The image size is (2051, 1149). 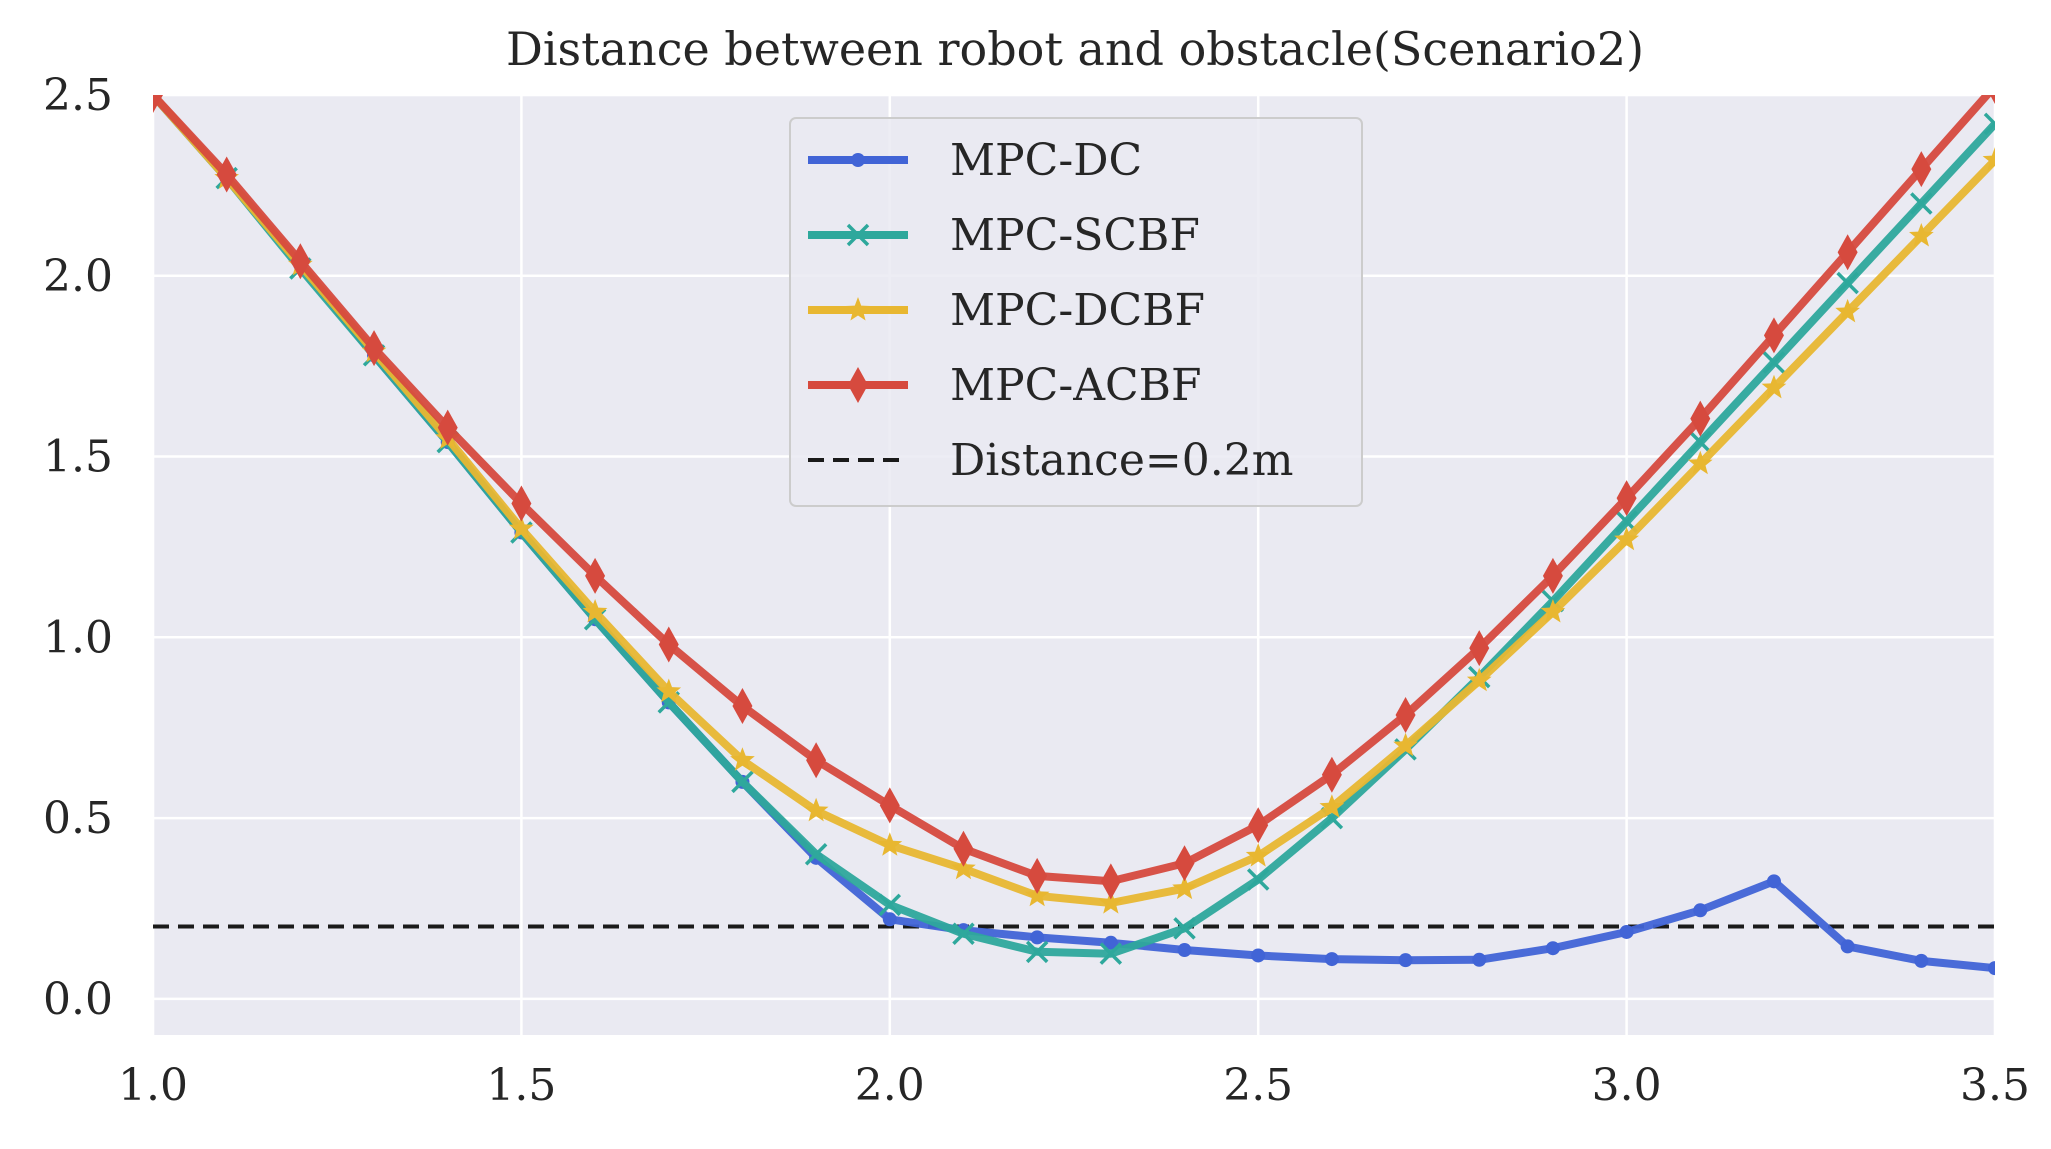 I want to click on legend-item: MPC-DC, so click(x=975, y=160).